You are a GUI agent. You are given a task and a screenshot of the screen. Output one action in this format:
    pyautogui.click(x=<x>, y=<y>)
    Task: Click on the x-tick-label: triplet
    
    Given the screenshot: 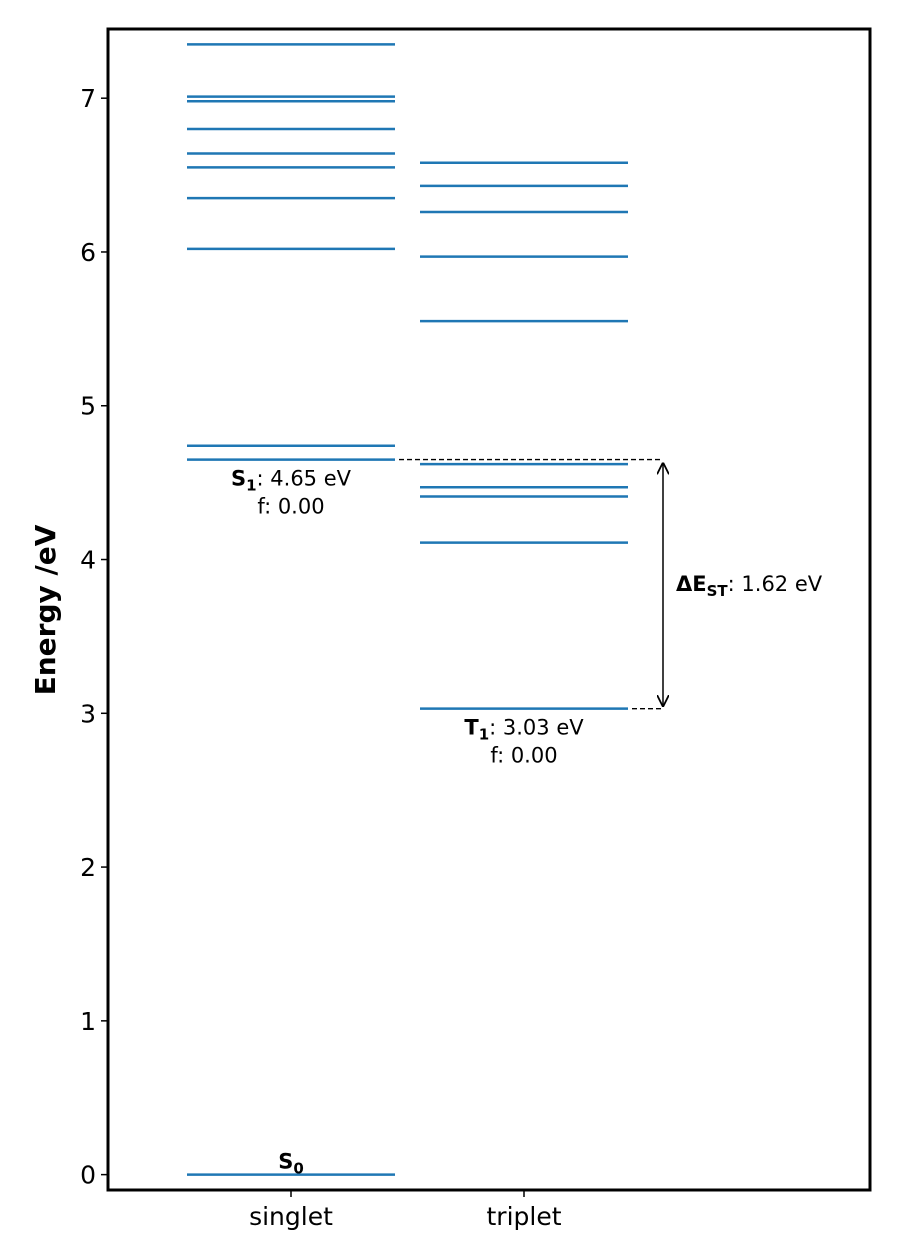 What is the action you would take?
    pyautogui.click(x=523, y=1216)
    